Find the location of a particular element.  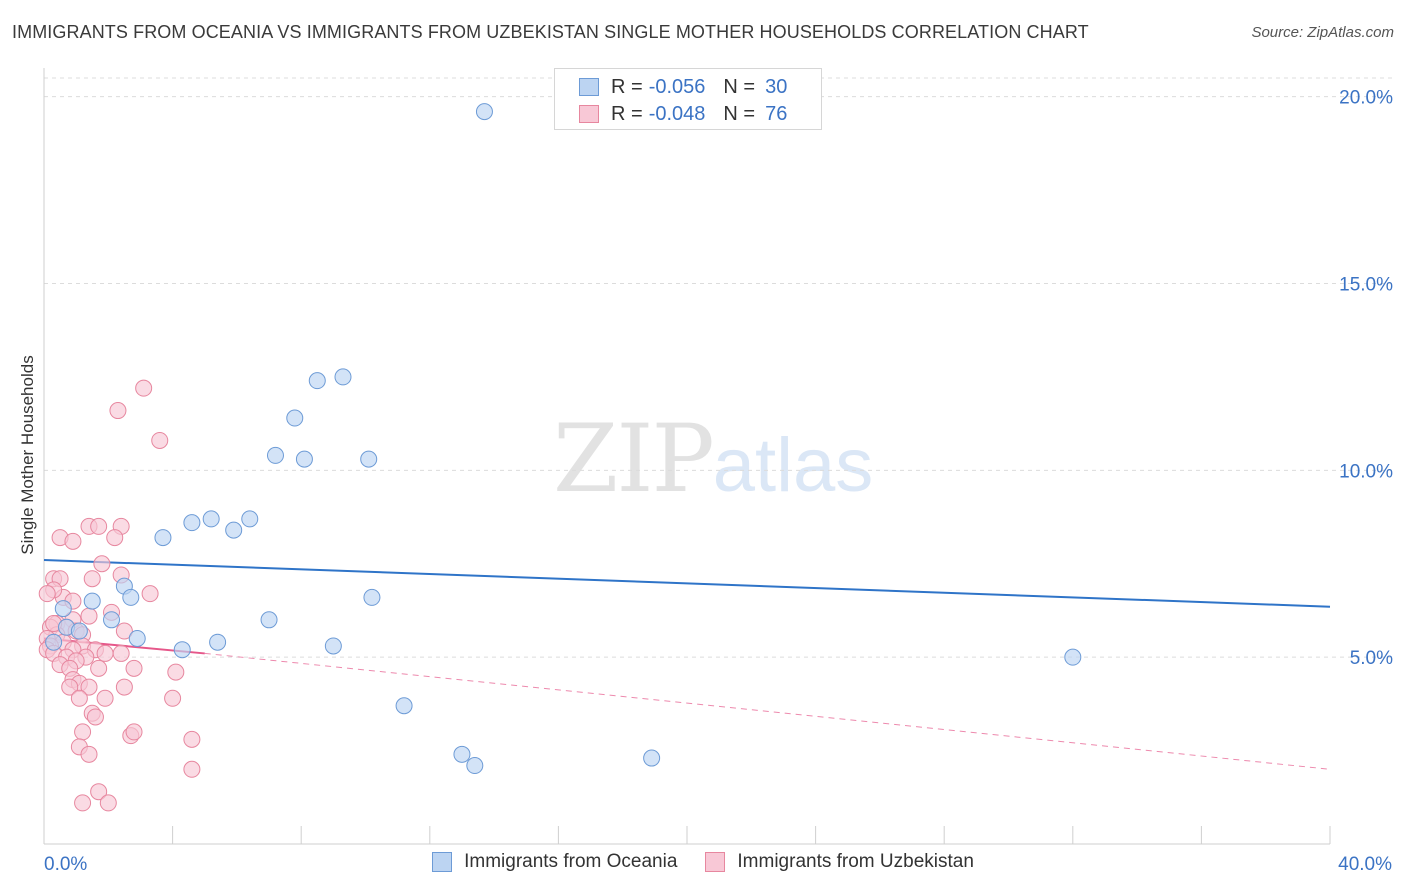

trendline-uzbekistan-extrapolated is located at coordinates (767, 711).